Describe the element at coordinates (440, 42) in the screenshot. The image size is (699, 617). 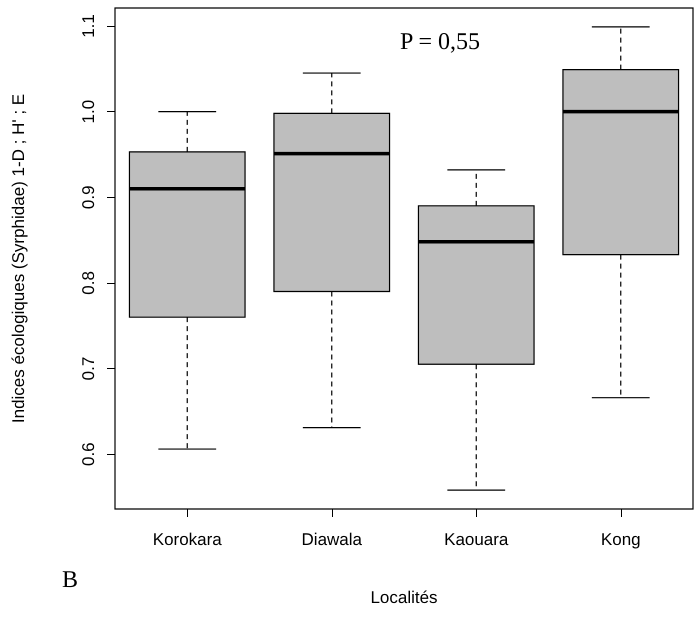
I see `annotation: P = 0,55` at that location.